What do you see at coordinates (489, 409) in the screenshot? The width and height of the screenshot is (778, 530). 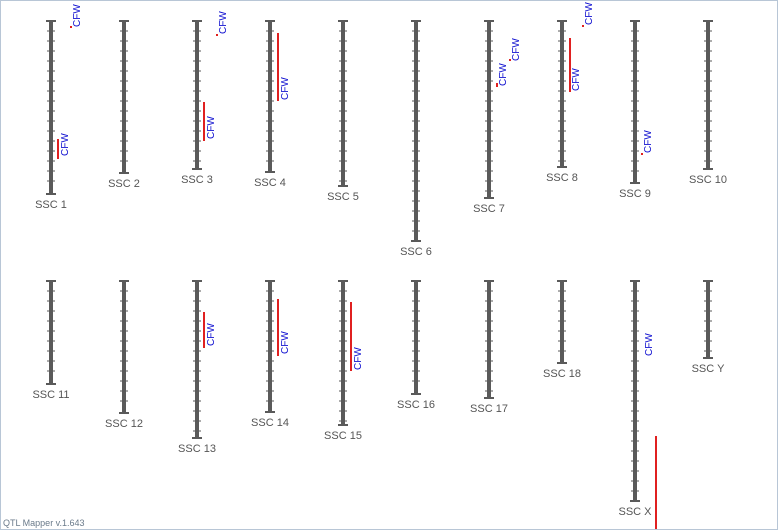 I see `chromosome-label: SSC 17` at bounding box center [489, 409].